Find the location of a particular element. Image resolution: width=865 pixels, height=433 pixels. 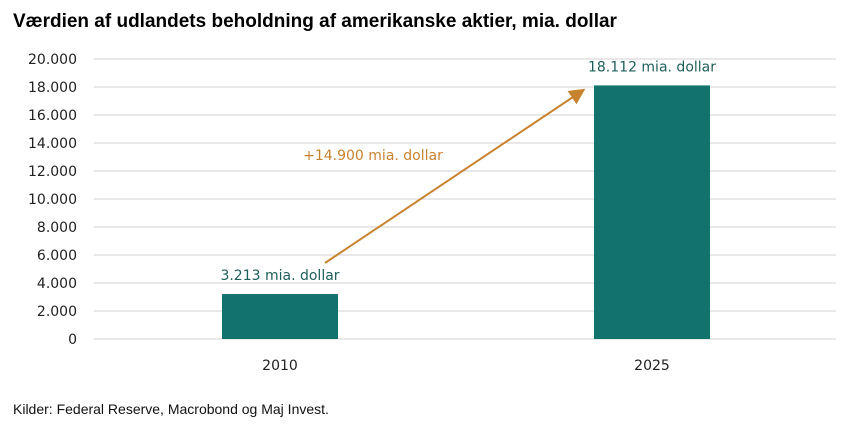

growth-arrow is located at coordinates (455, 176).